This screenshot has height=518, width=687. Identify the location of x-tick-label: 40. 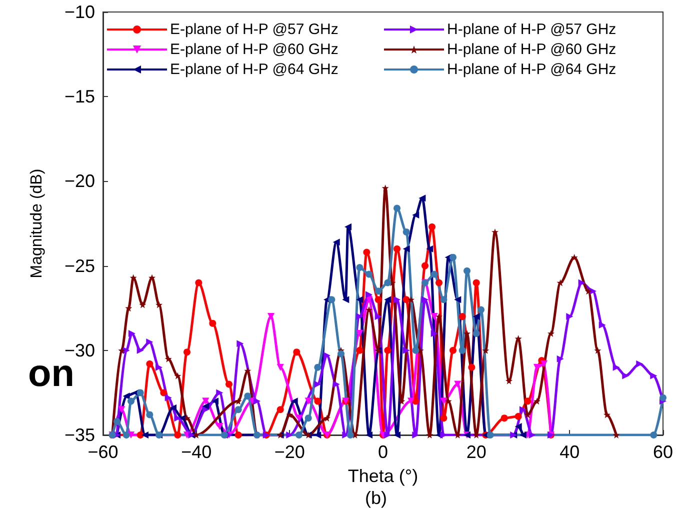
(570, 452).